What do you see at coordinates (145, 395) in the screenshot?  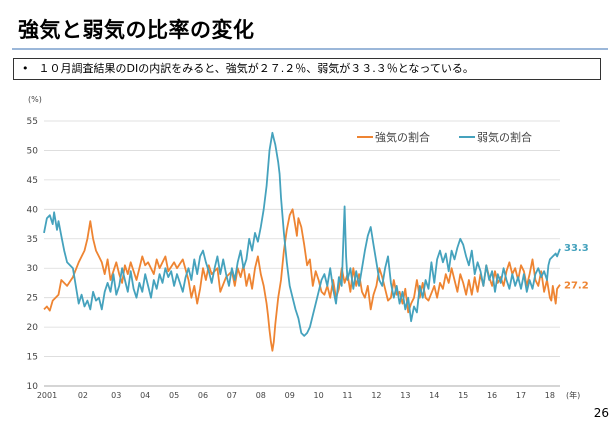 I see `x-tick-label: 04` at bounding box center [145, 395].